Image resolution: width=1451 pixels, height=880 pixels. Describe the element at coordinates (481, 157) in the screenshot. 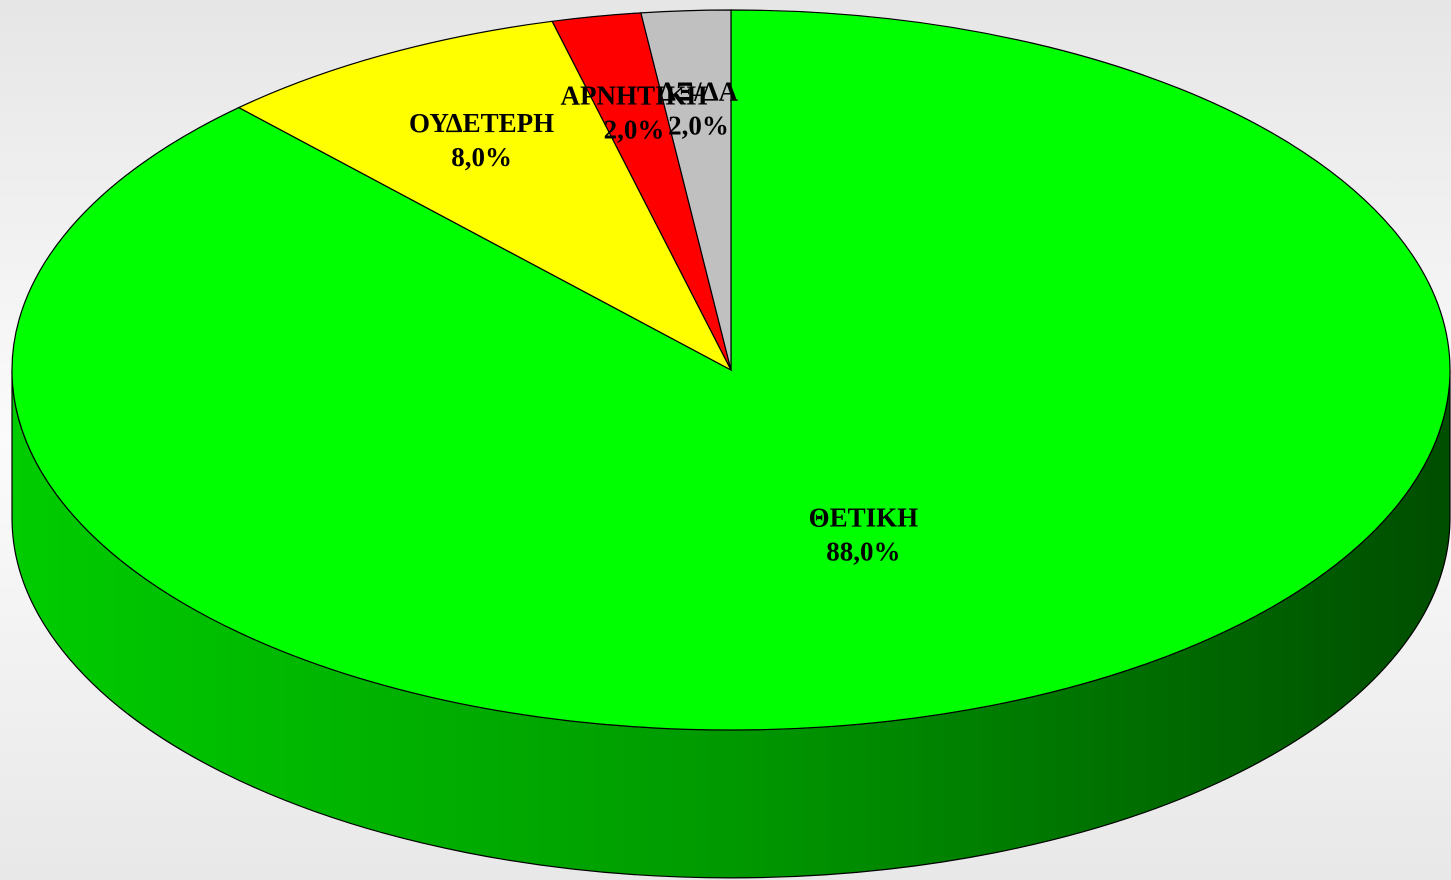

I see `slice-value-label: 8,0%` at that location.